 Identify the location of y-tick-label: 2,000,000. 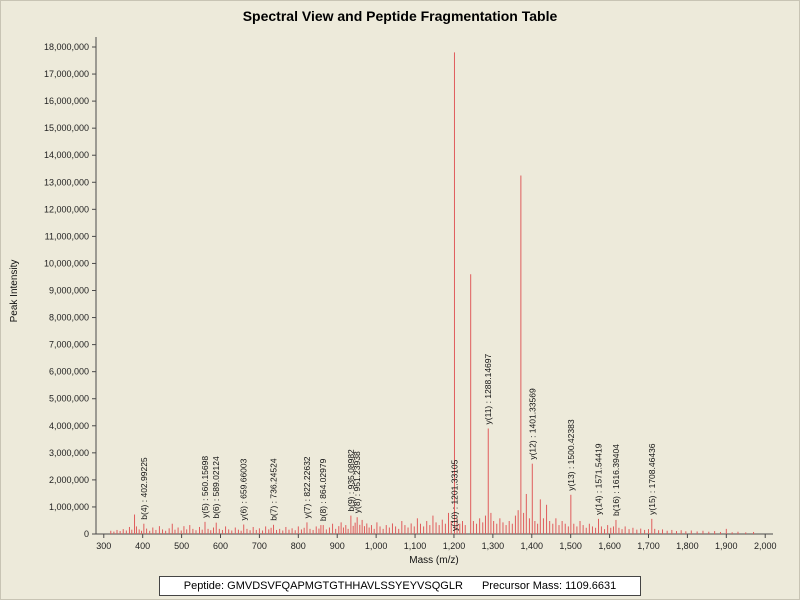
(69, 480).